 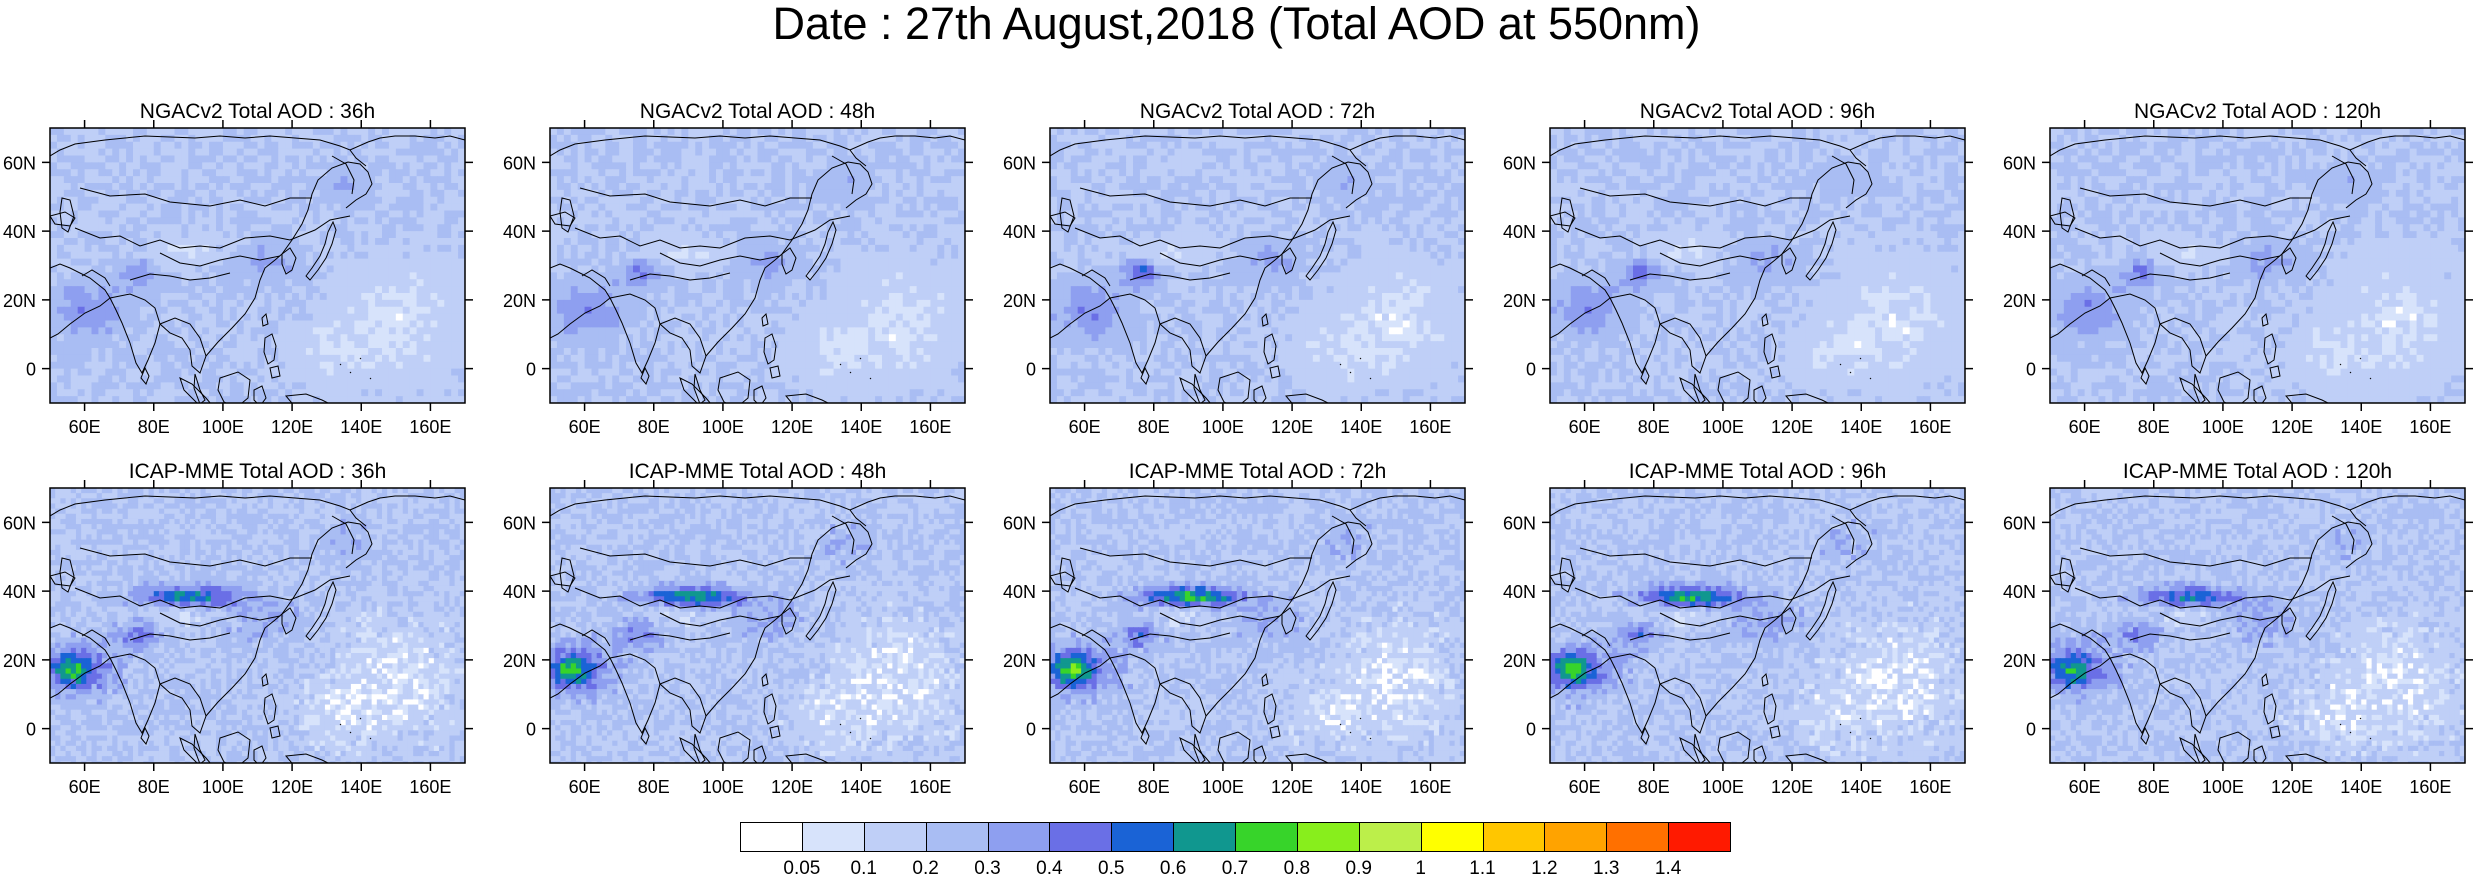 I want to click on colorbar-label: 0.4, so click(x=1049, y=869).